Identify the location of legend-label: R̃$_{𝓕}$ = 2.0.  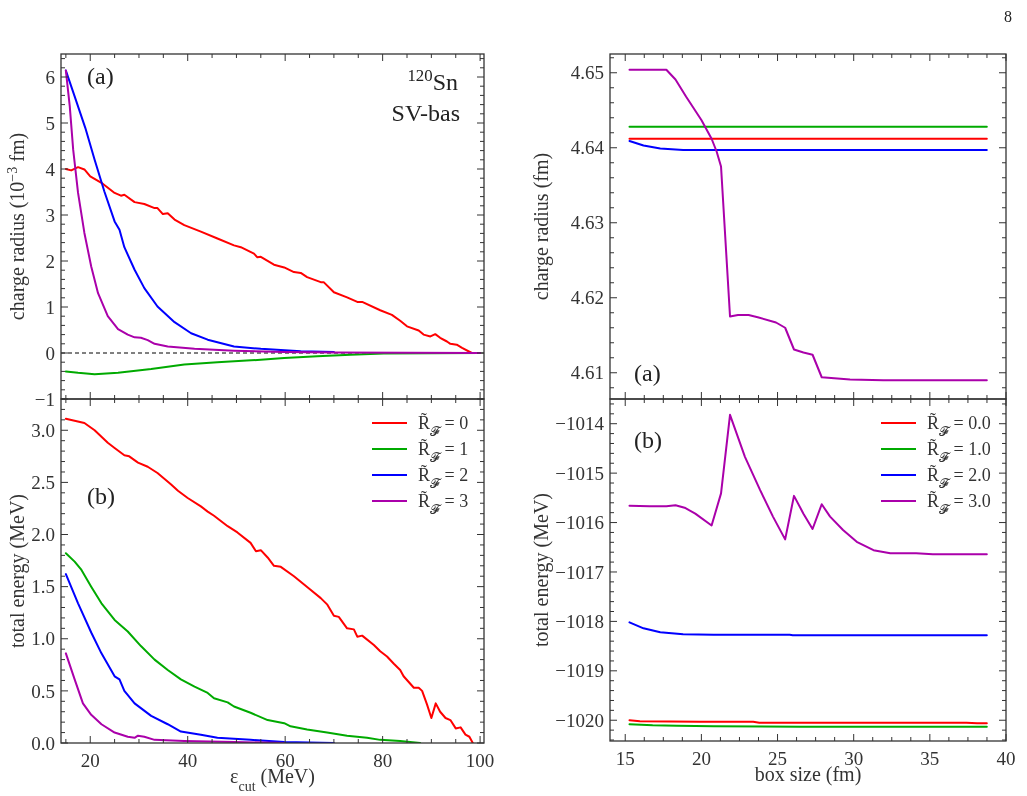
(959, 477).